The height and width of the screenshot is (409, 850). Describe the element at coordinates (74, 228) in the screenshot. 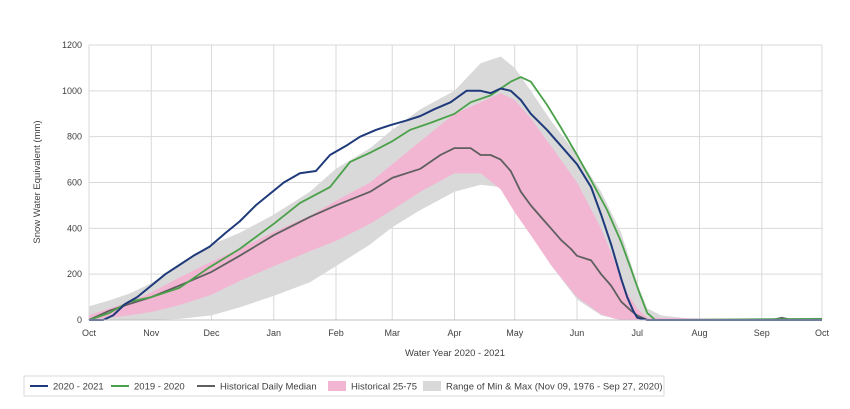

I see `y-tick-label: 400` at that location.